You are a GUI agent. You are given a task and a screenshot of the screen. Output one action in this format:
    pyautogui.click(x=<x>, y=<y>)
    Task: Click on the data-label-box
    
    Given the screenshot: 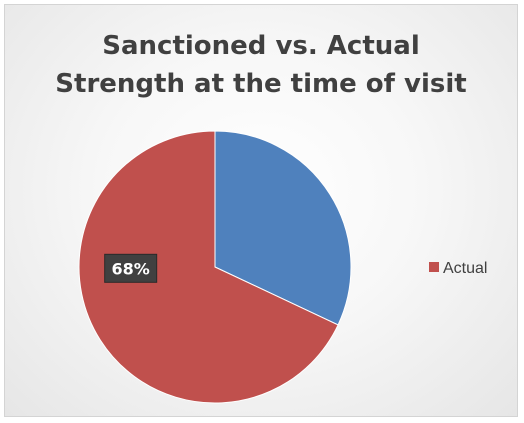 What is the action you would take?
    pyautogui.click(x=131, y=268)
    